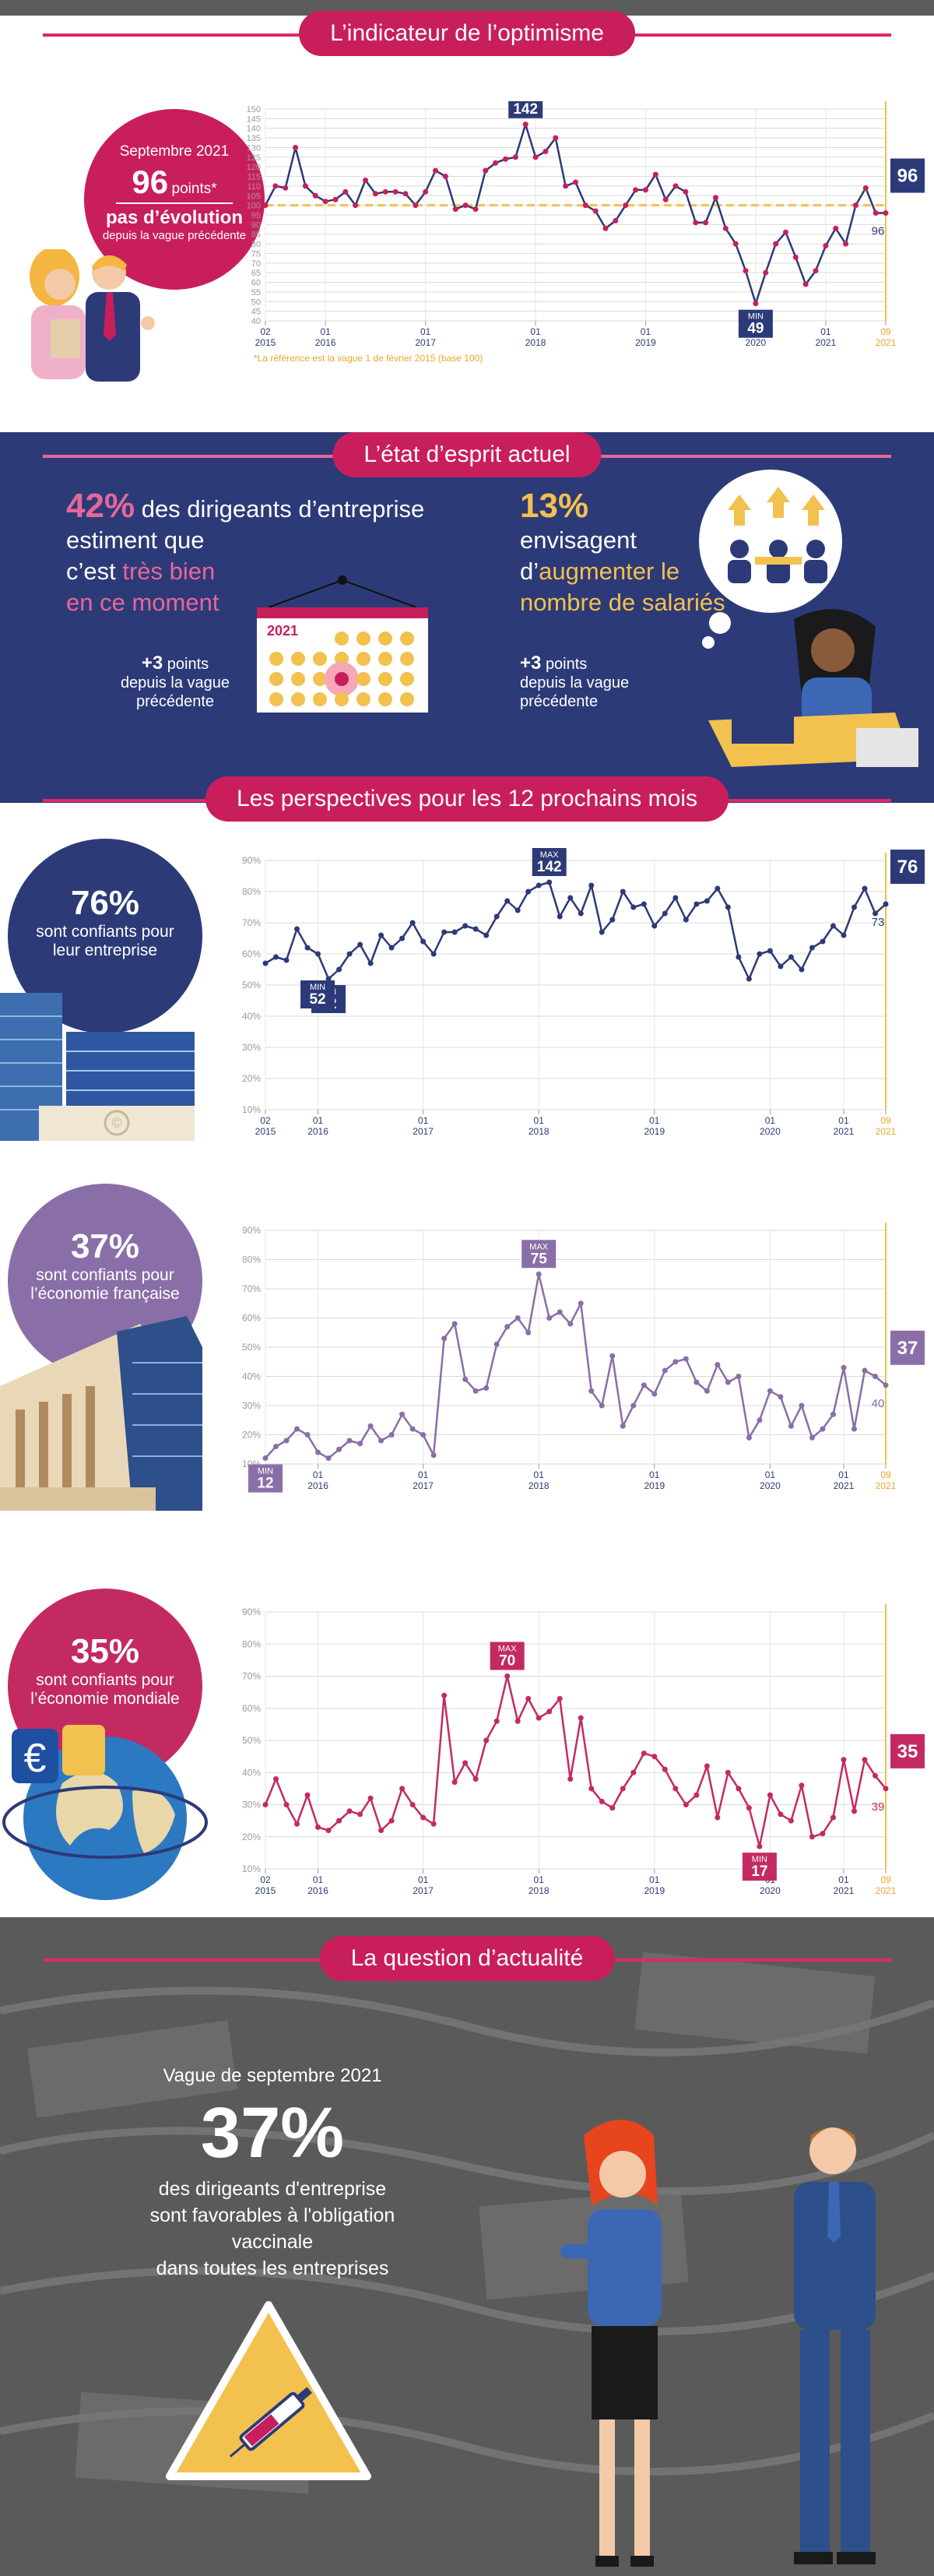 The width and height of the screenshot is (934, 2576). Describe the element at coordinates (251, 1047) in the screenshot. I see `company-y-tick: 30%` at that location.